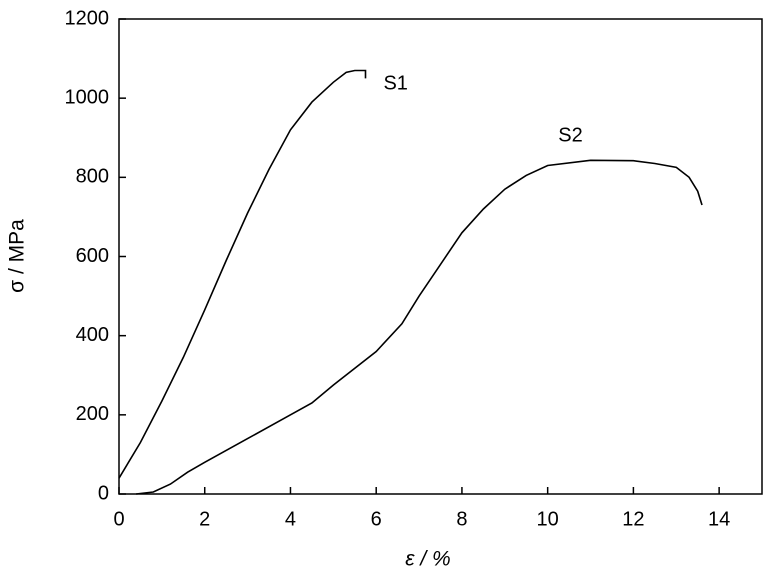  Describe the element at coordinates (87, 18) in the screenshot. I see `y-tick-label: 1200` at that location.